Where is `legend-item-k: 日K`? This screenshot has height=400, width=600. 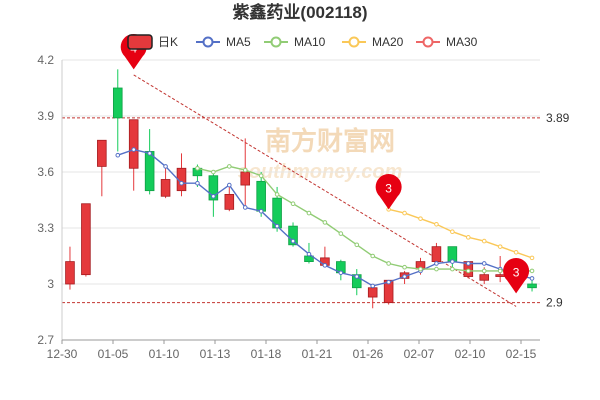 legend-item-k: 日K is located at coordinates (152, 42).